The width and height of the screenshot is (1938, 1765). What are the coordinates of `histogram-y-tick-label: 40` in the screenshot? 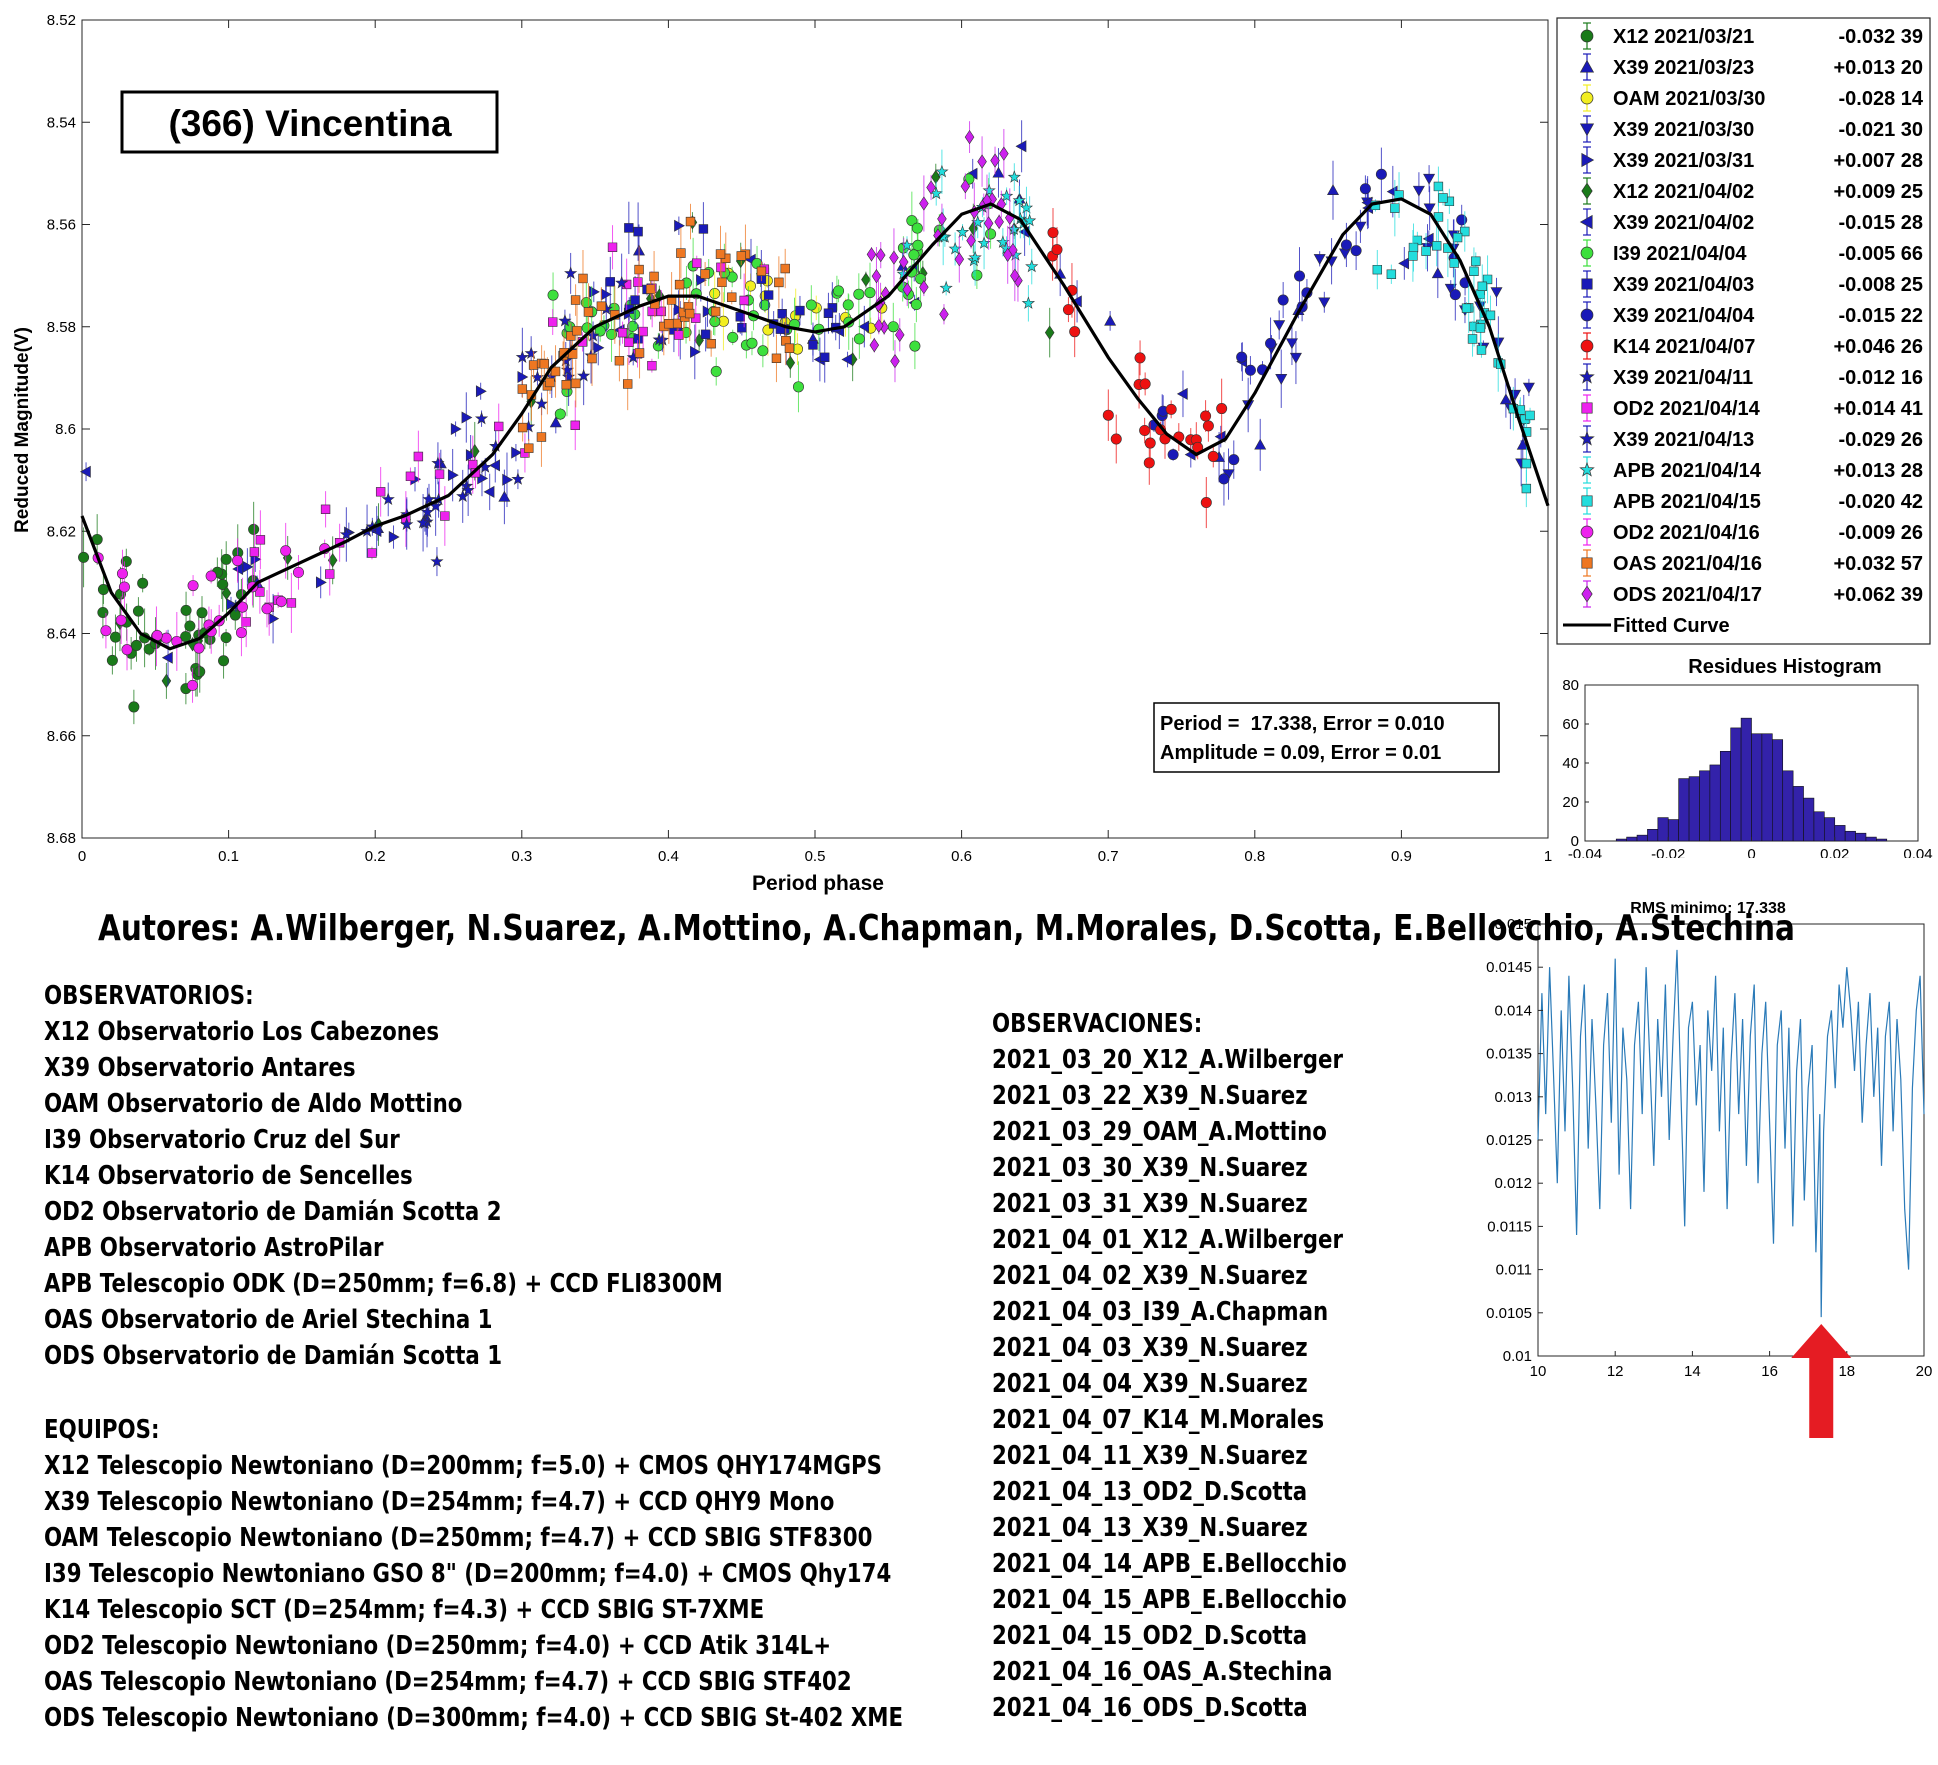 It's located at (1570, 763).